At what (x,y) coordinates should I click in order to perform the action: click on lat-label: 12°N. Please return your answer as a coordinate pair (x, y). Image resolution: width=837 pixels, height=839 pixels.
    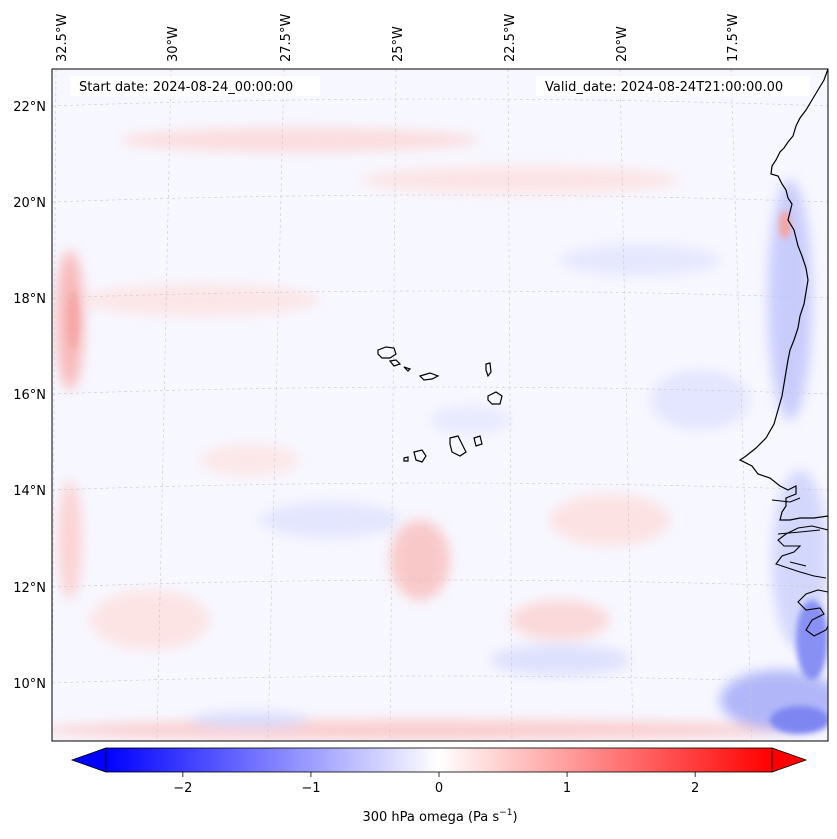
    Looking at the image, I should click on (29, 588).